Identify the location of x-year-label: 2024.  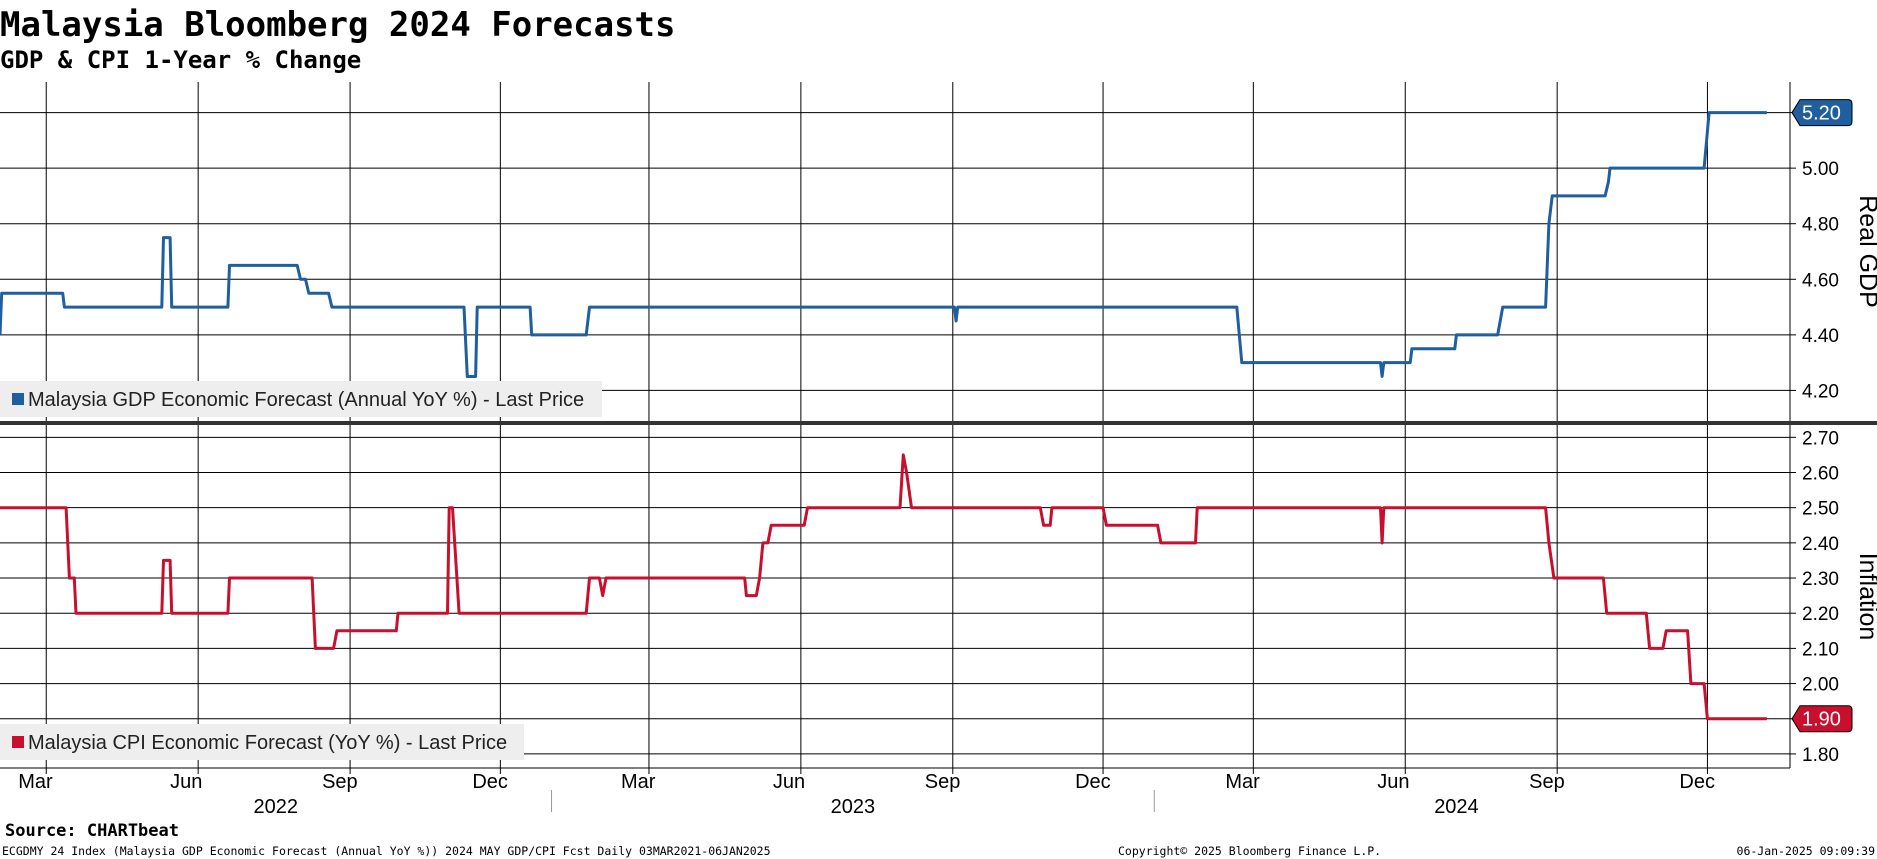
(1456, 807).